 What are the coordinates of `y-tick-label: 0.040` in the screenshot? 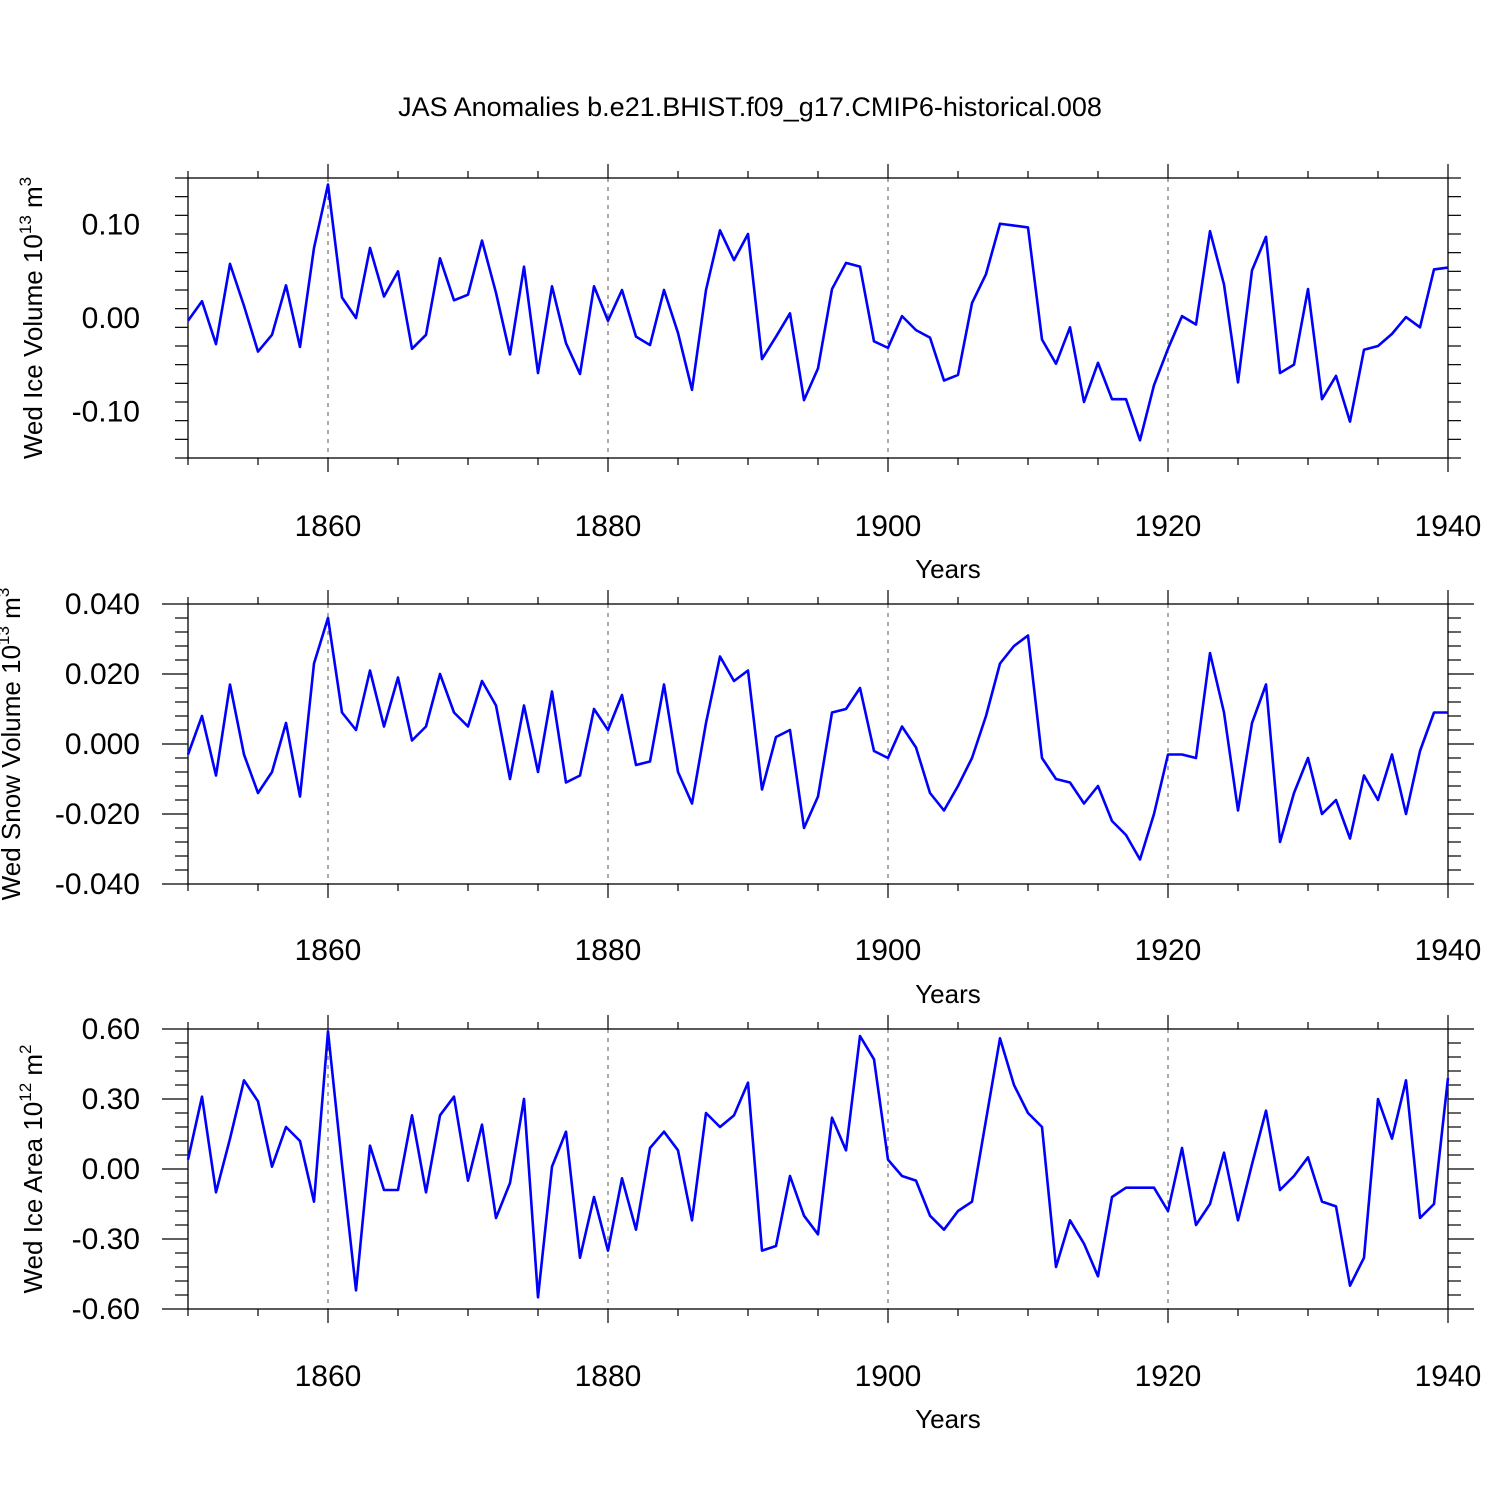 It's located at (102, 604).